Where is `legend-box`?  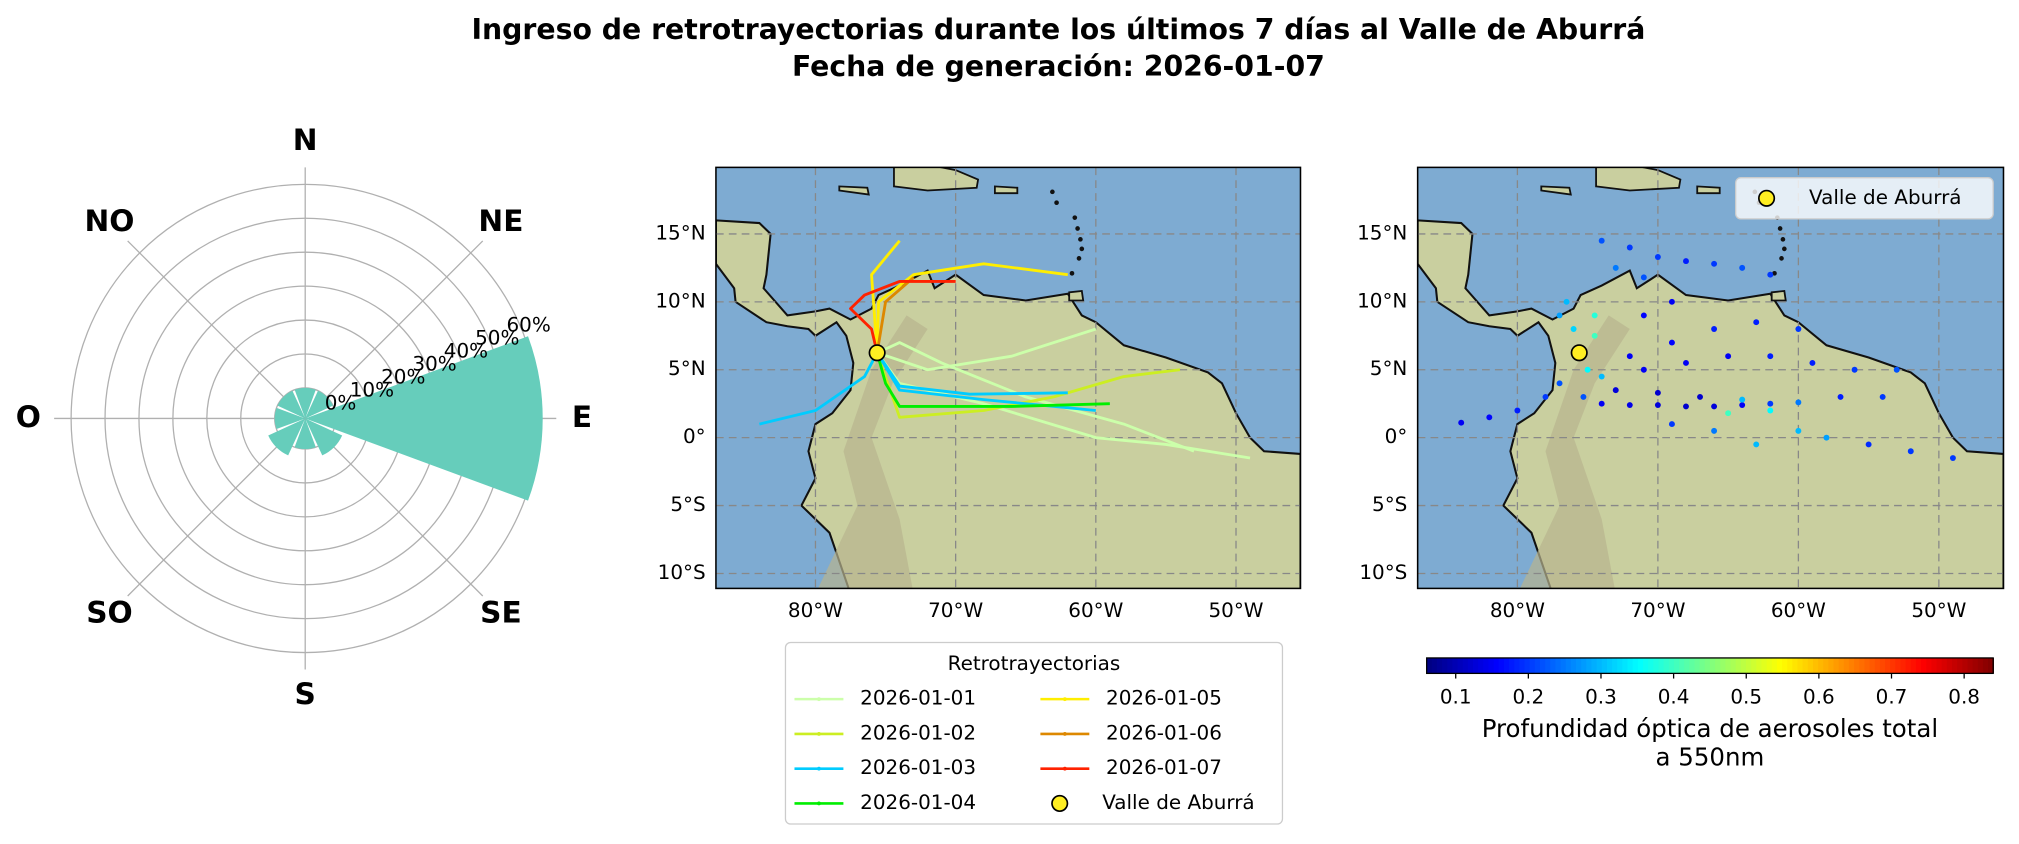
legend-box is located at coordinates (1864, 198).